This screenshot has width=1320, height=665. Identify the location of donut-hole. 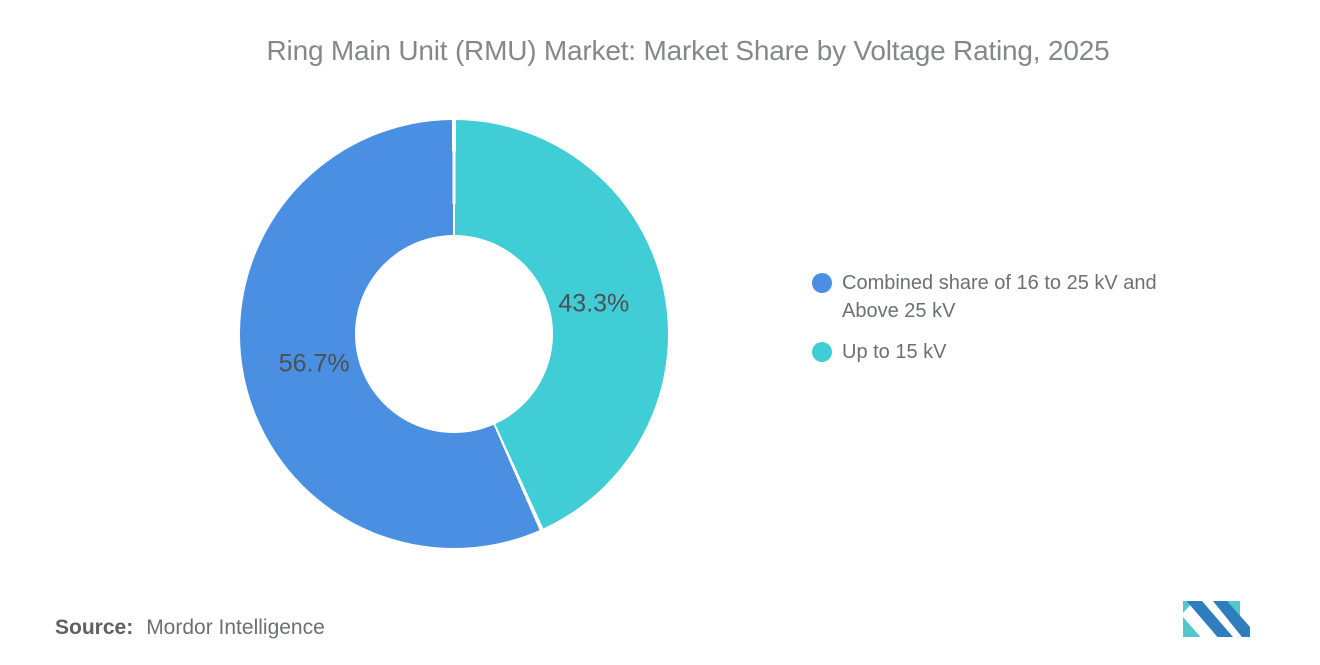
(454, 334).